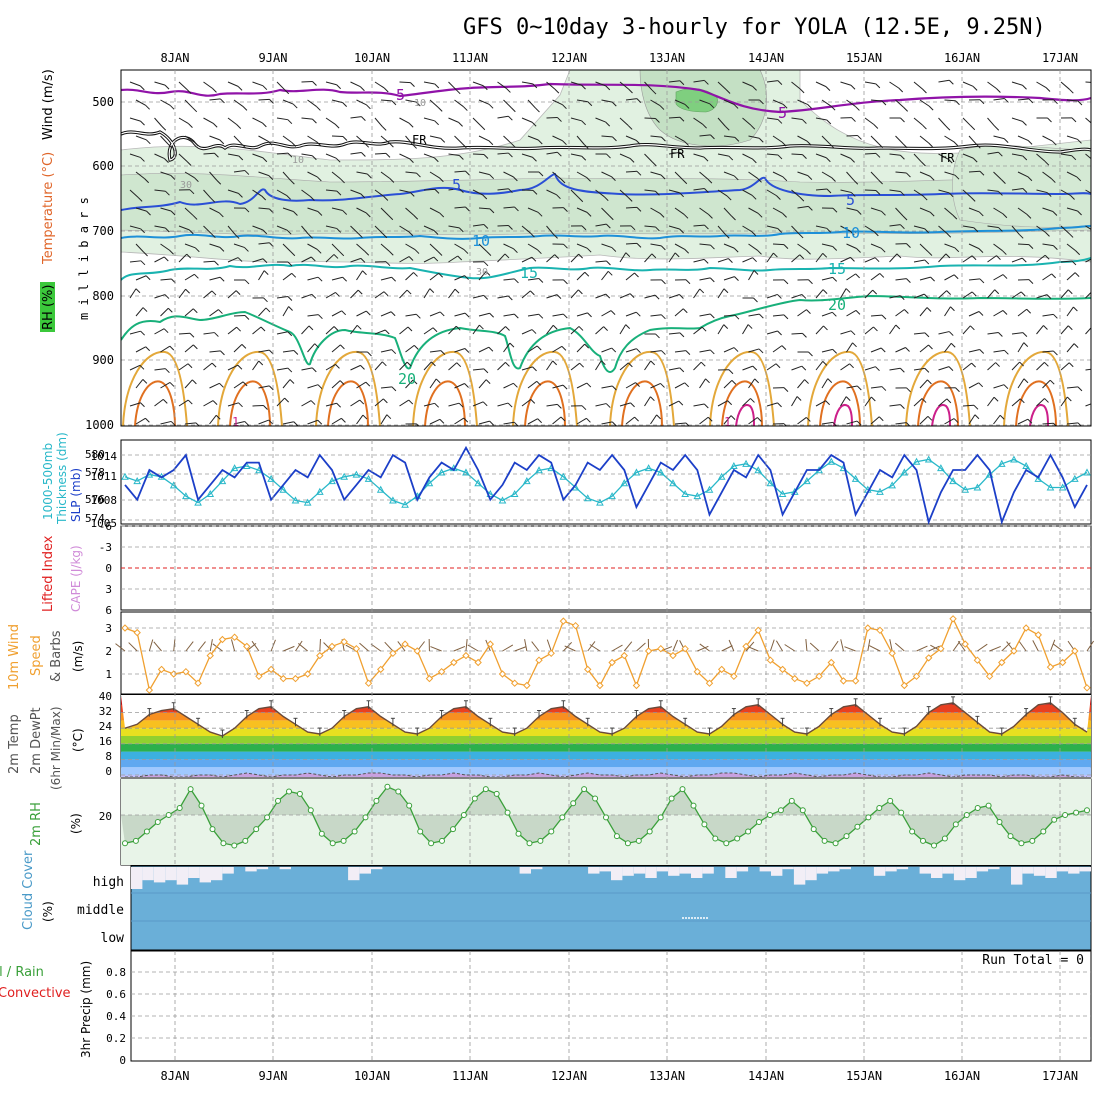 This screenshot has width=1100, height=1100. Describe the element at coordinates (235, 422) in the screenshot. I see `contour-label-magenta-a: 1` at that location.